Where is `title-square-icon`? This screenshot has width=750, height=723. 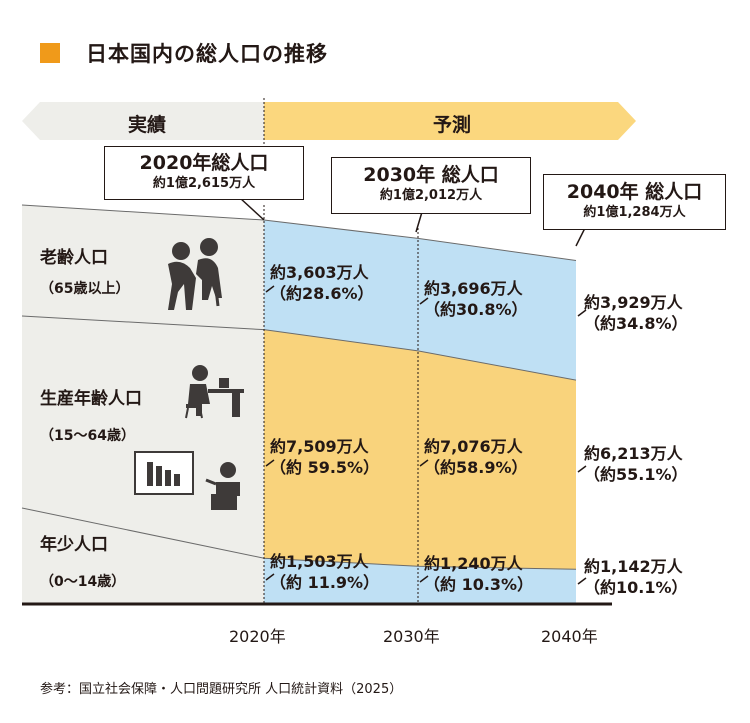 title-square-icon is located at coordinates (50, 53).